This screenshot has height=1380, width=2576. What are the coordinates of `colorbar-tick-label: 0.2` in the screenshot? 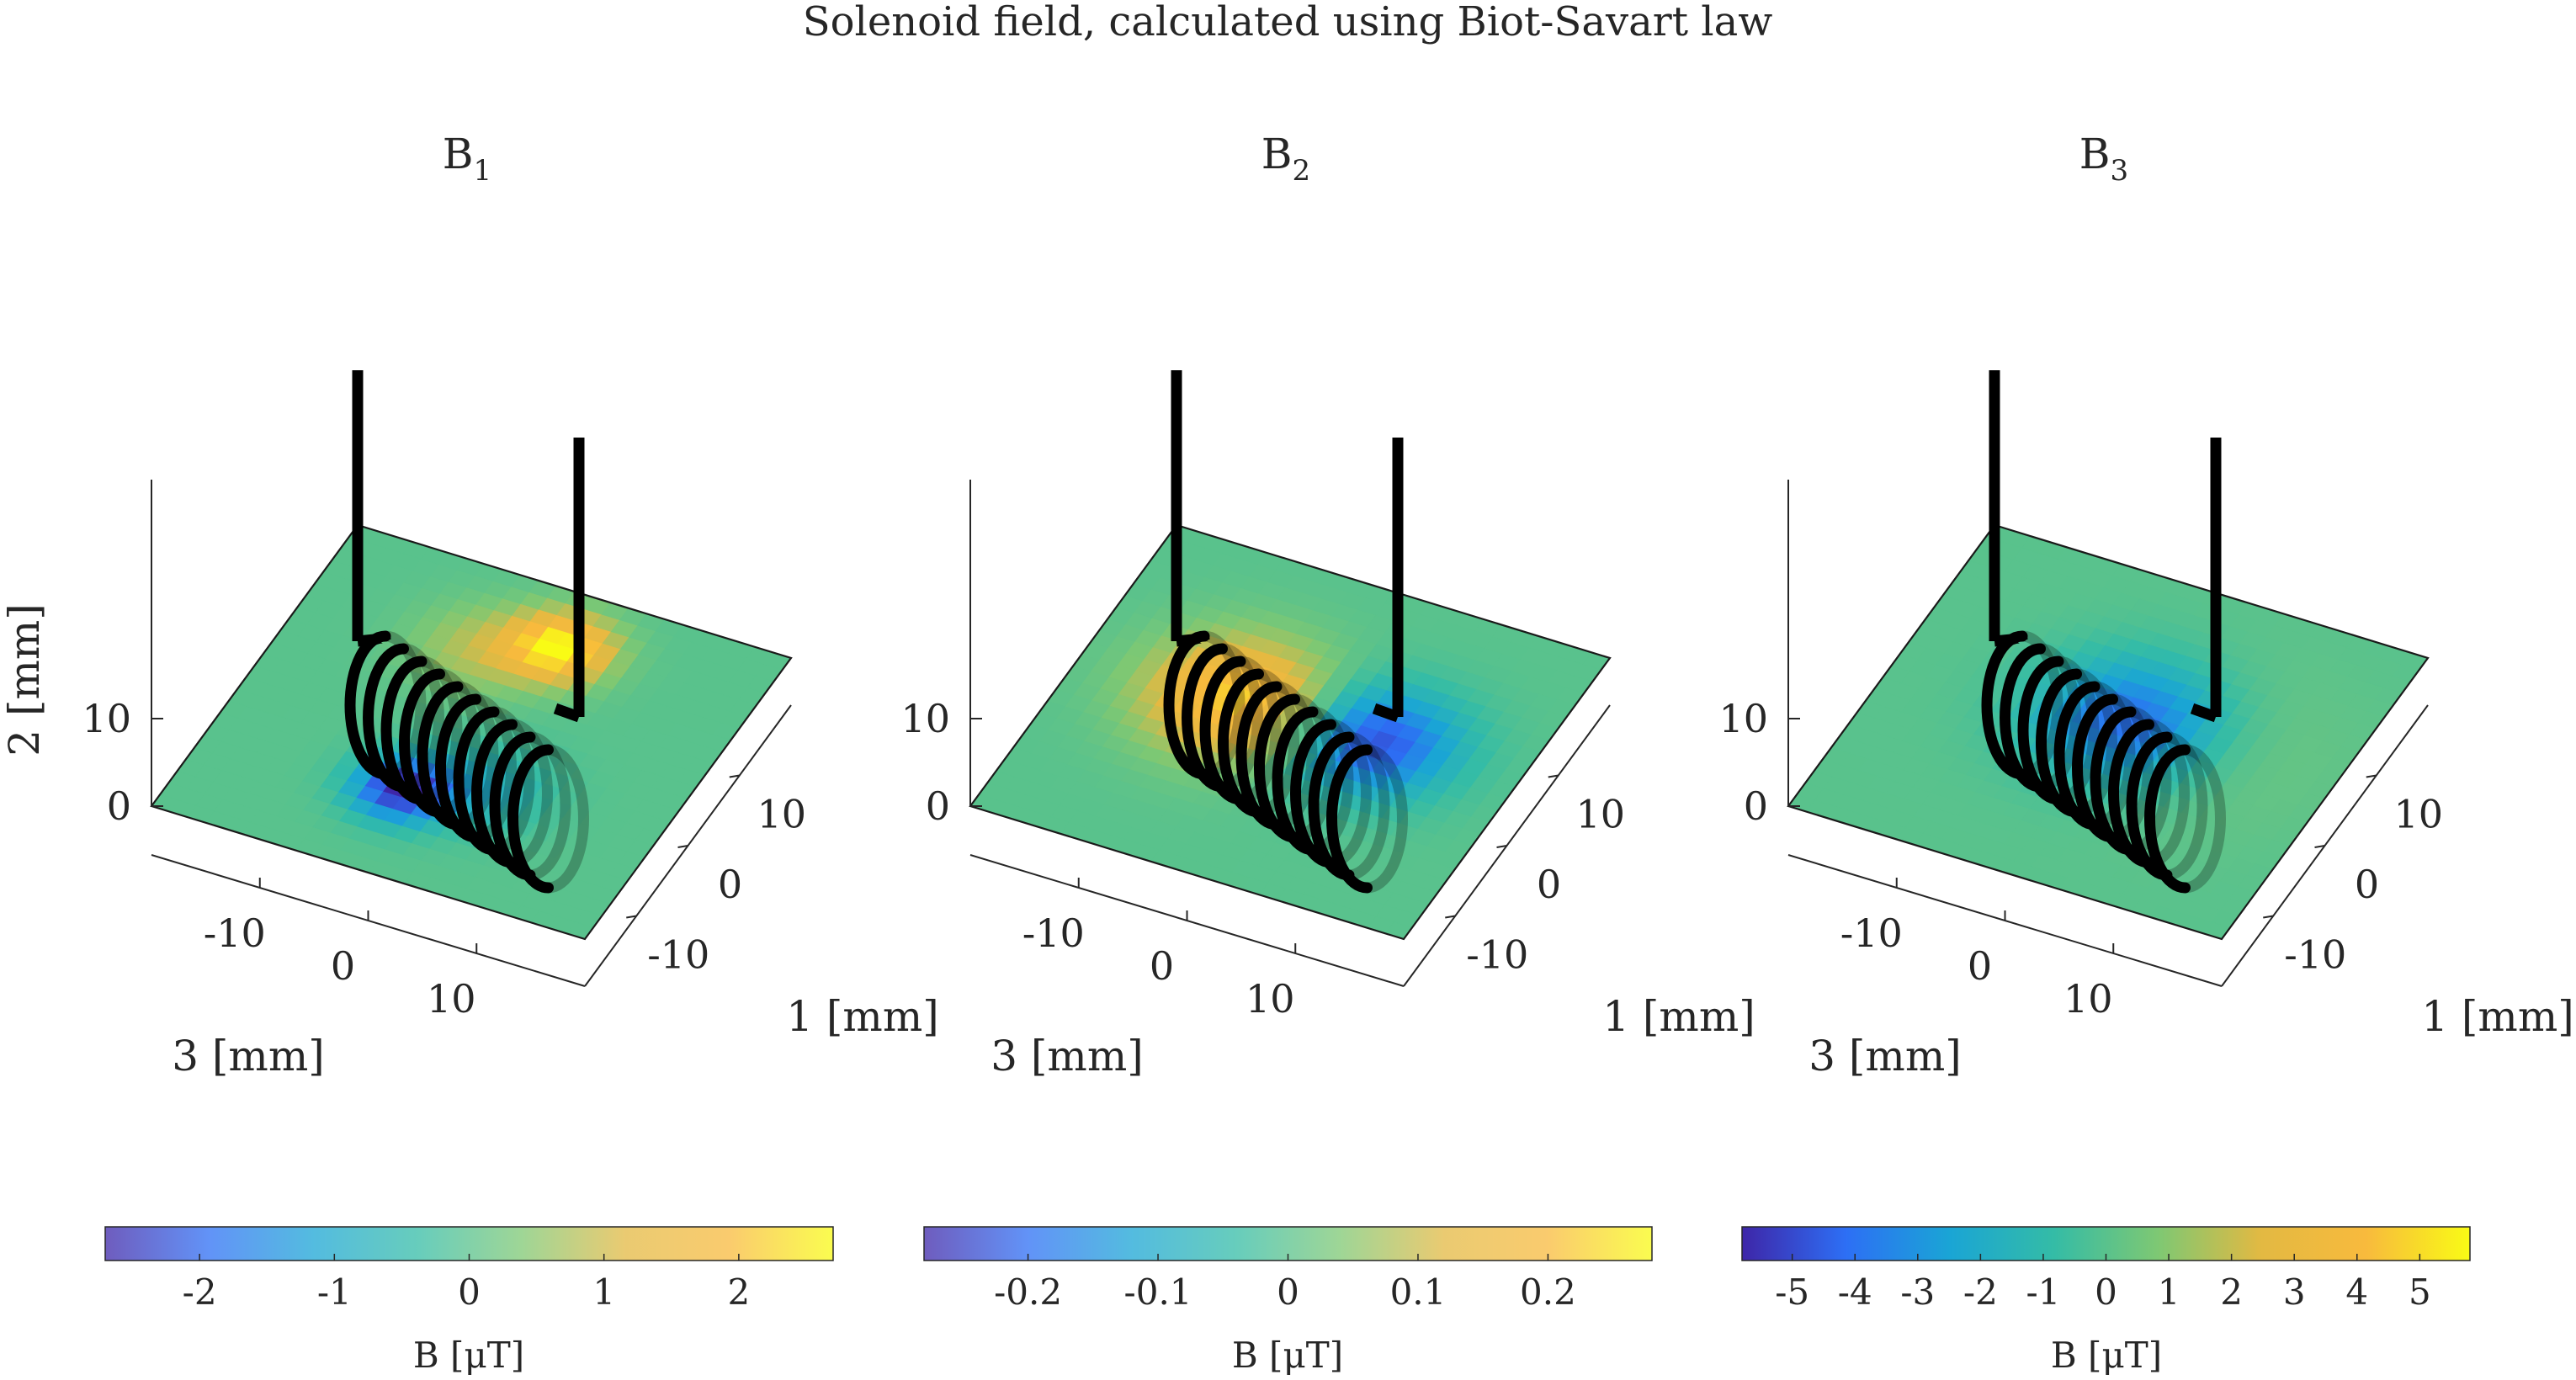 It's located at (1548, 1292).